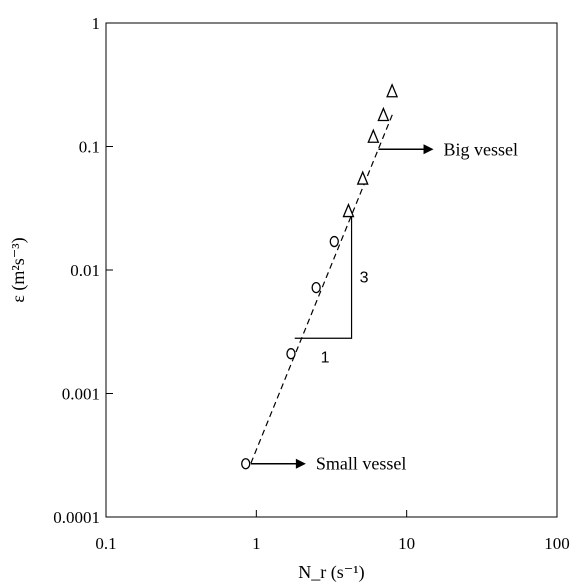  What do you see at coordinates (325, 357) in the screenshot?
I see `slope-run-label: 1` at bounding box center [325, 357].